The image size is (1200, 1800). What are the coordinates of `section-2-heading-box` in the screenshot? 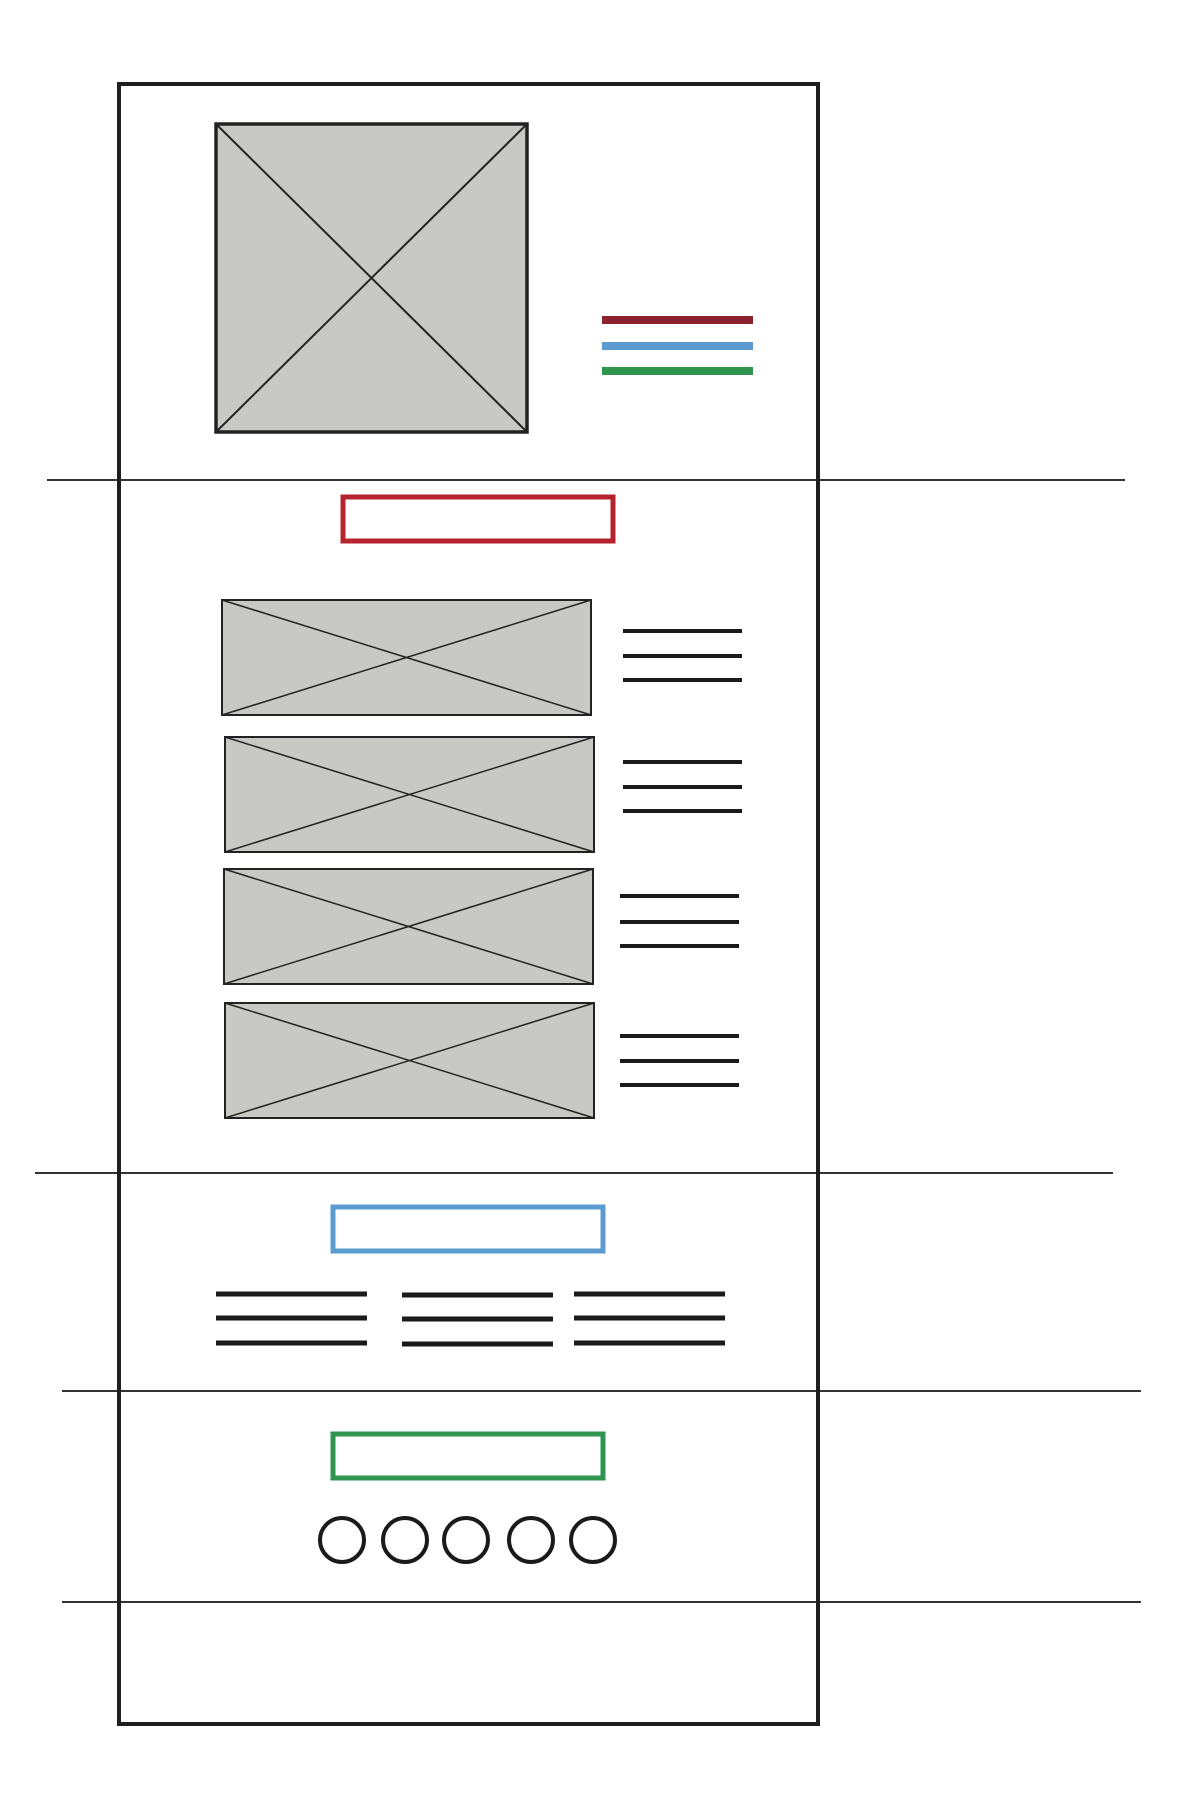 It's located at (468, 1229).